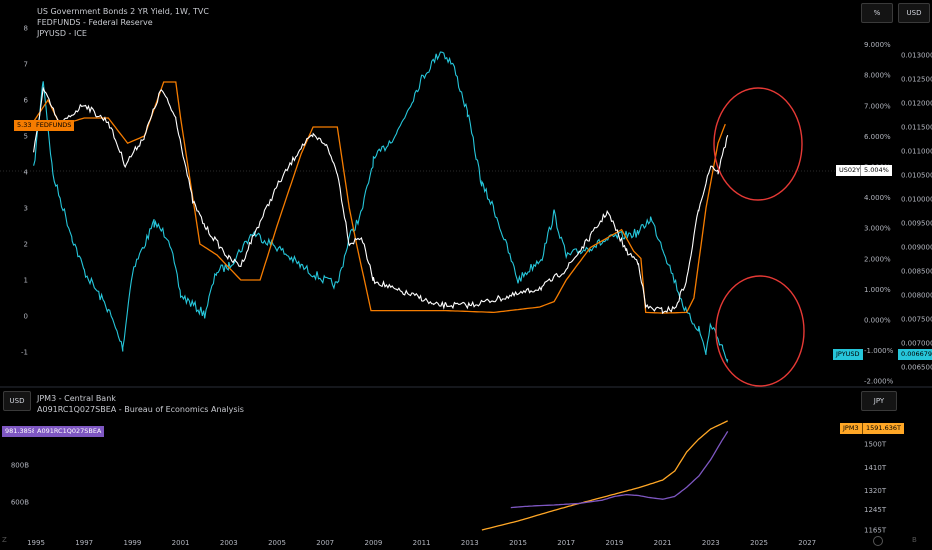  Describe the element at coordinates (26, 317) in the screenshot. I see `left-axis-tick: 0` at that location.